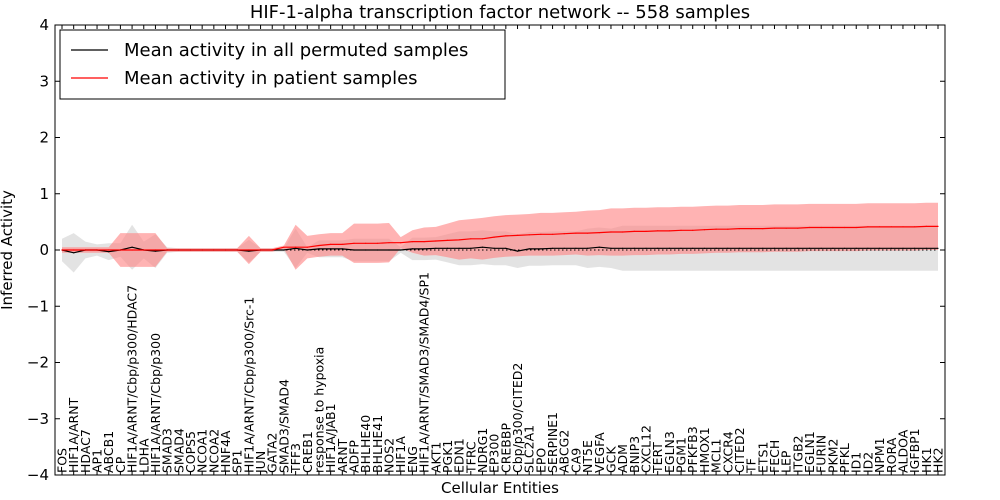 The width and height of the screenshot is (1000, 500). Describe the element at coordinates (44, 81) in the screenshot. I see `ytick-label: 3` at that location.